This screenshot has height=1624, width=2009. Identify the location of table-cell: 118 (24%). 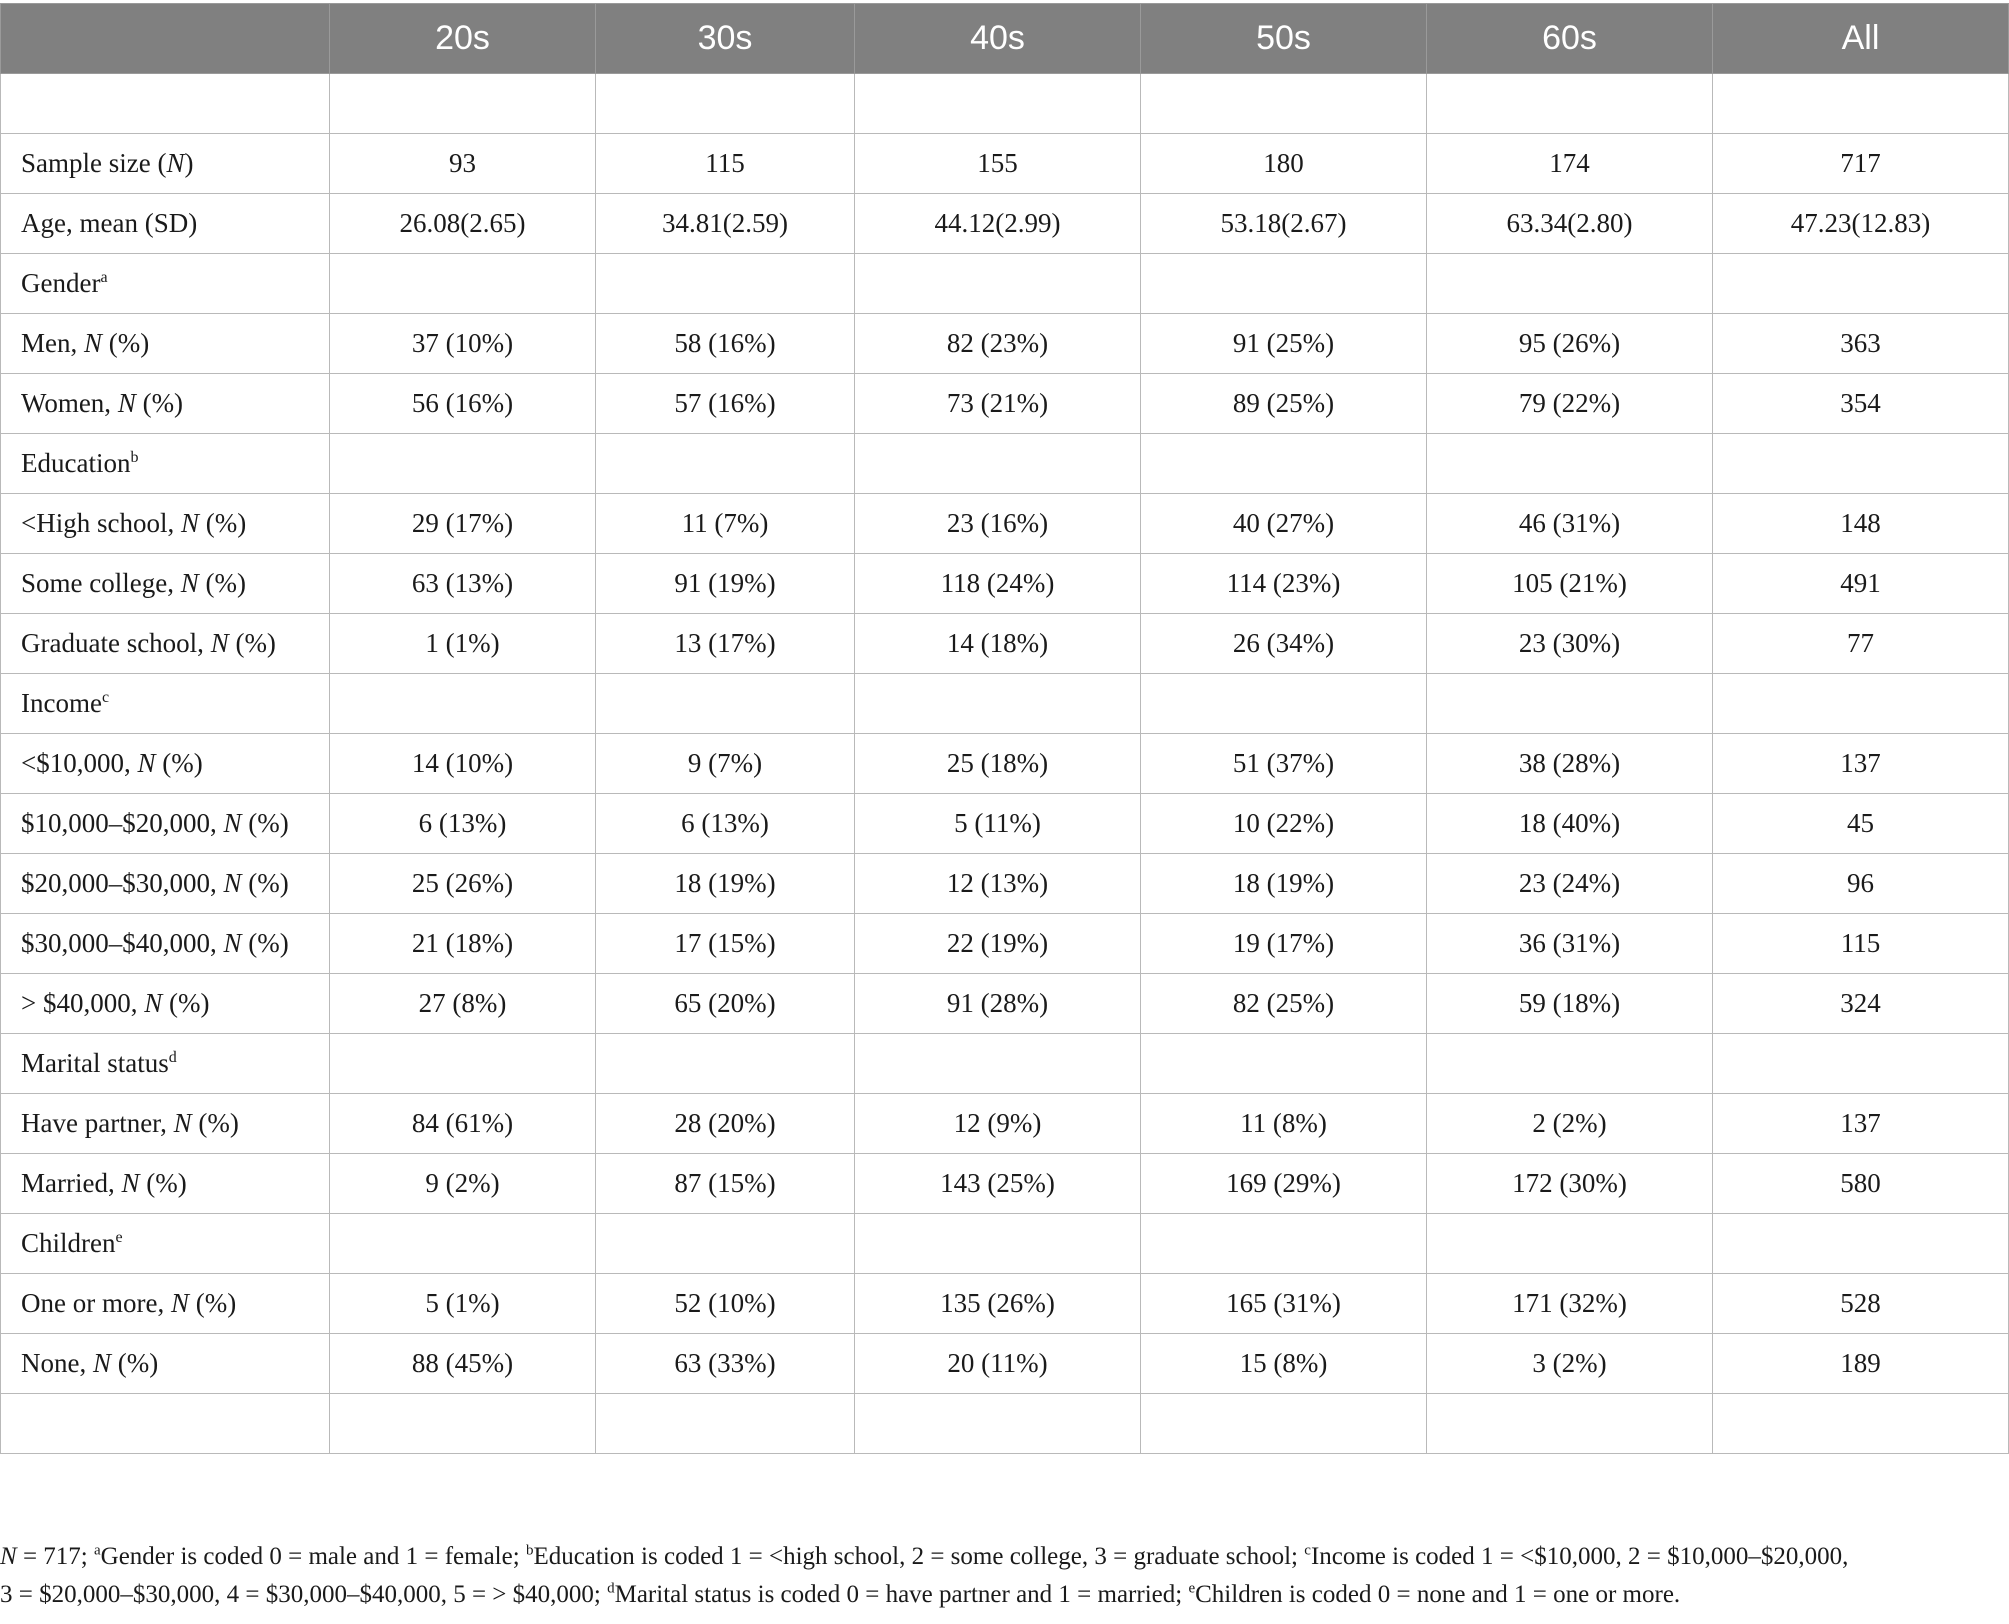
(997, 583).